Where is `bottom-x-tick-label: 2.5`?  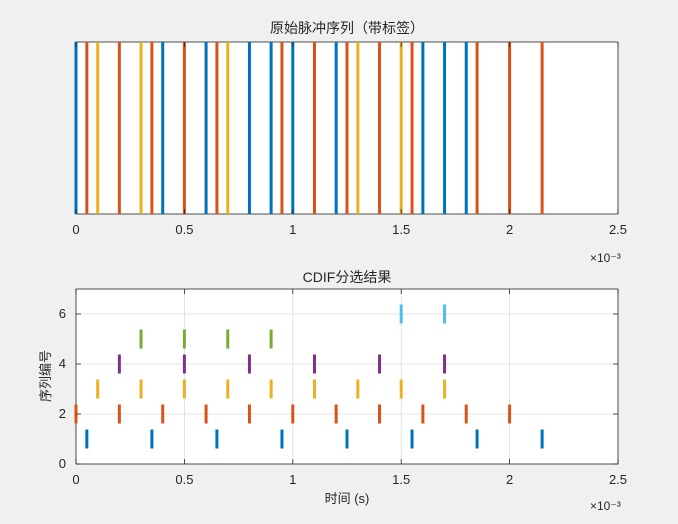 bottom-x-tick-label: 2.5 is located at coordinates (618, 479).